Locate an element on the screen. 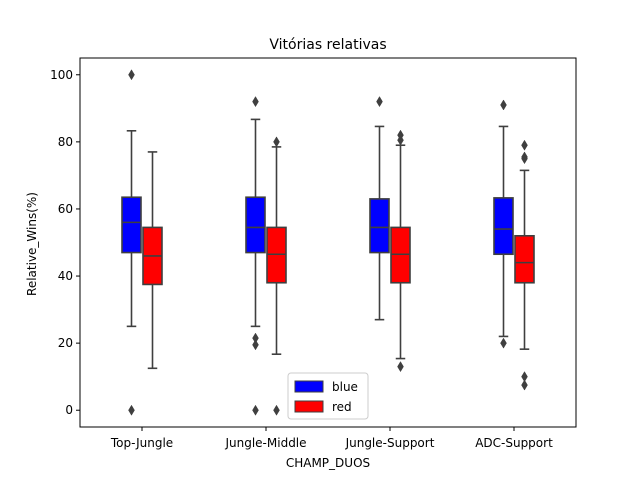 The width and height of the screenshot is (640, 480). x-tick-label: Top-Jungle is located at coordinates (141, 443).